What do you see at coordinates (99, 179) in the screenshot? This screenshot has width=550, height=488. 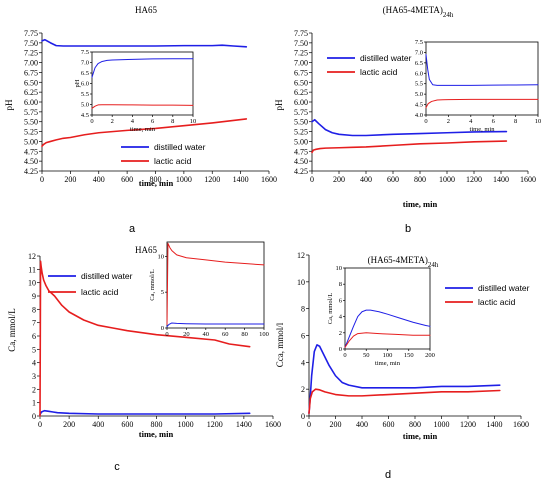 I see `main-x-tick-label: 400` at bounding box center [99, 179].